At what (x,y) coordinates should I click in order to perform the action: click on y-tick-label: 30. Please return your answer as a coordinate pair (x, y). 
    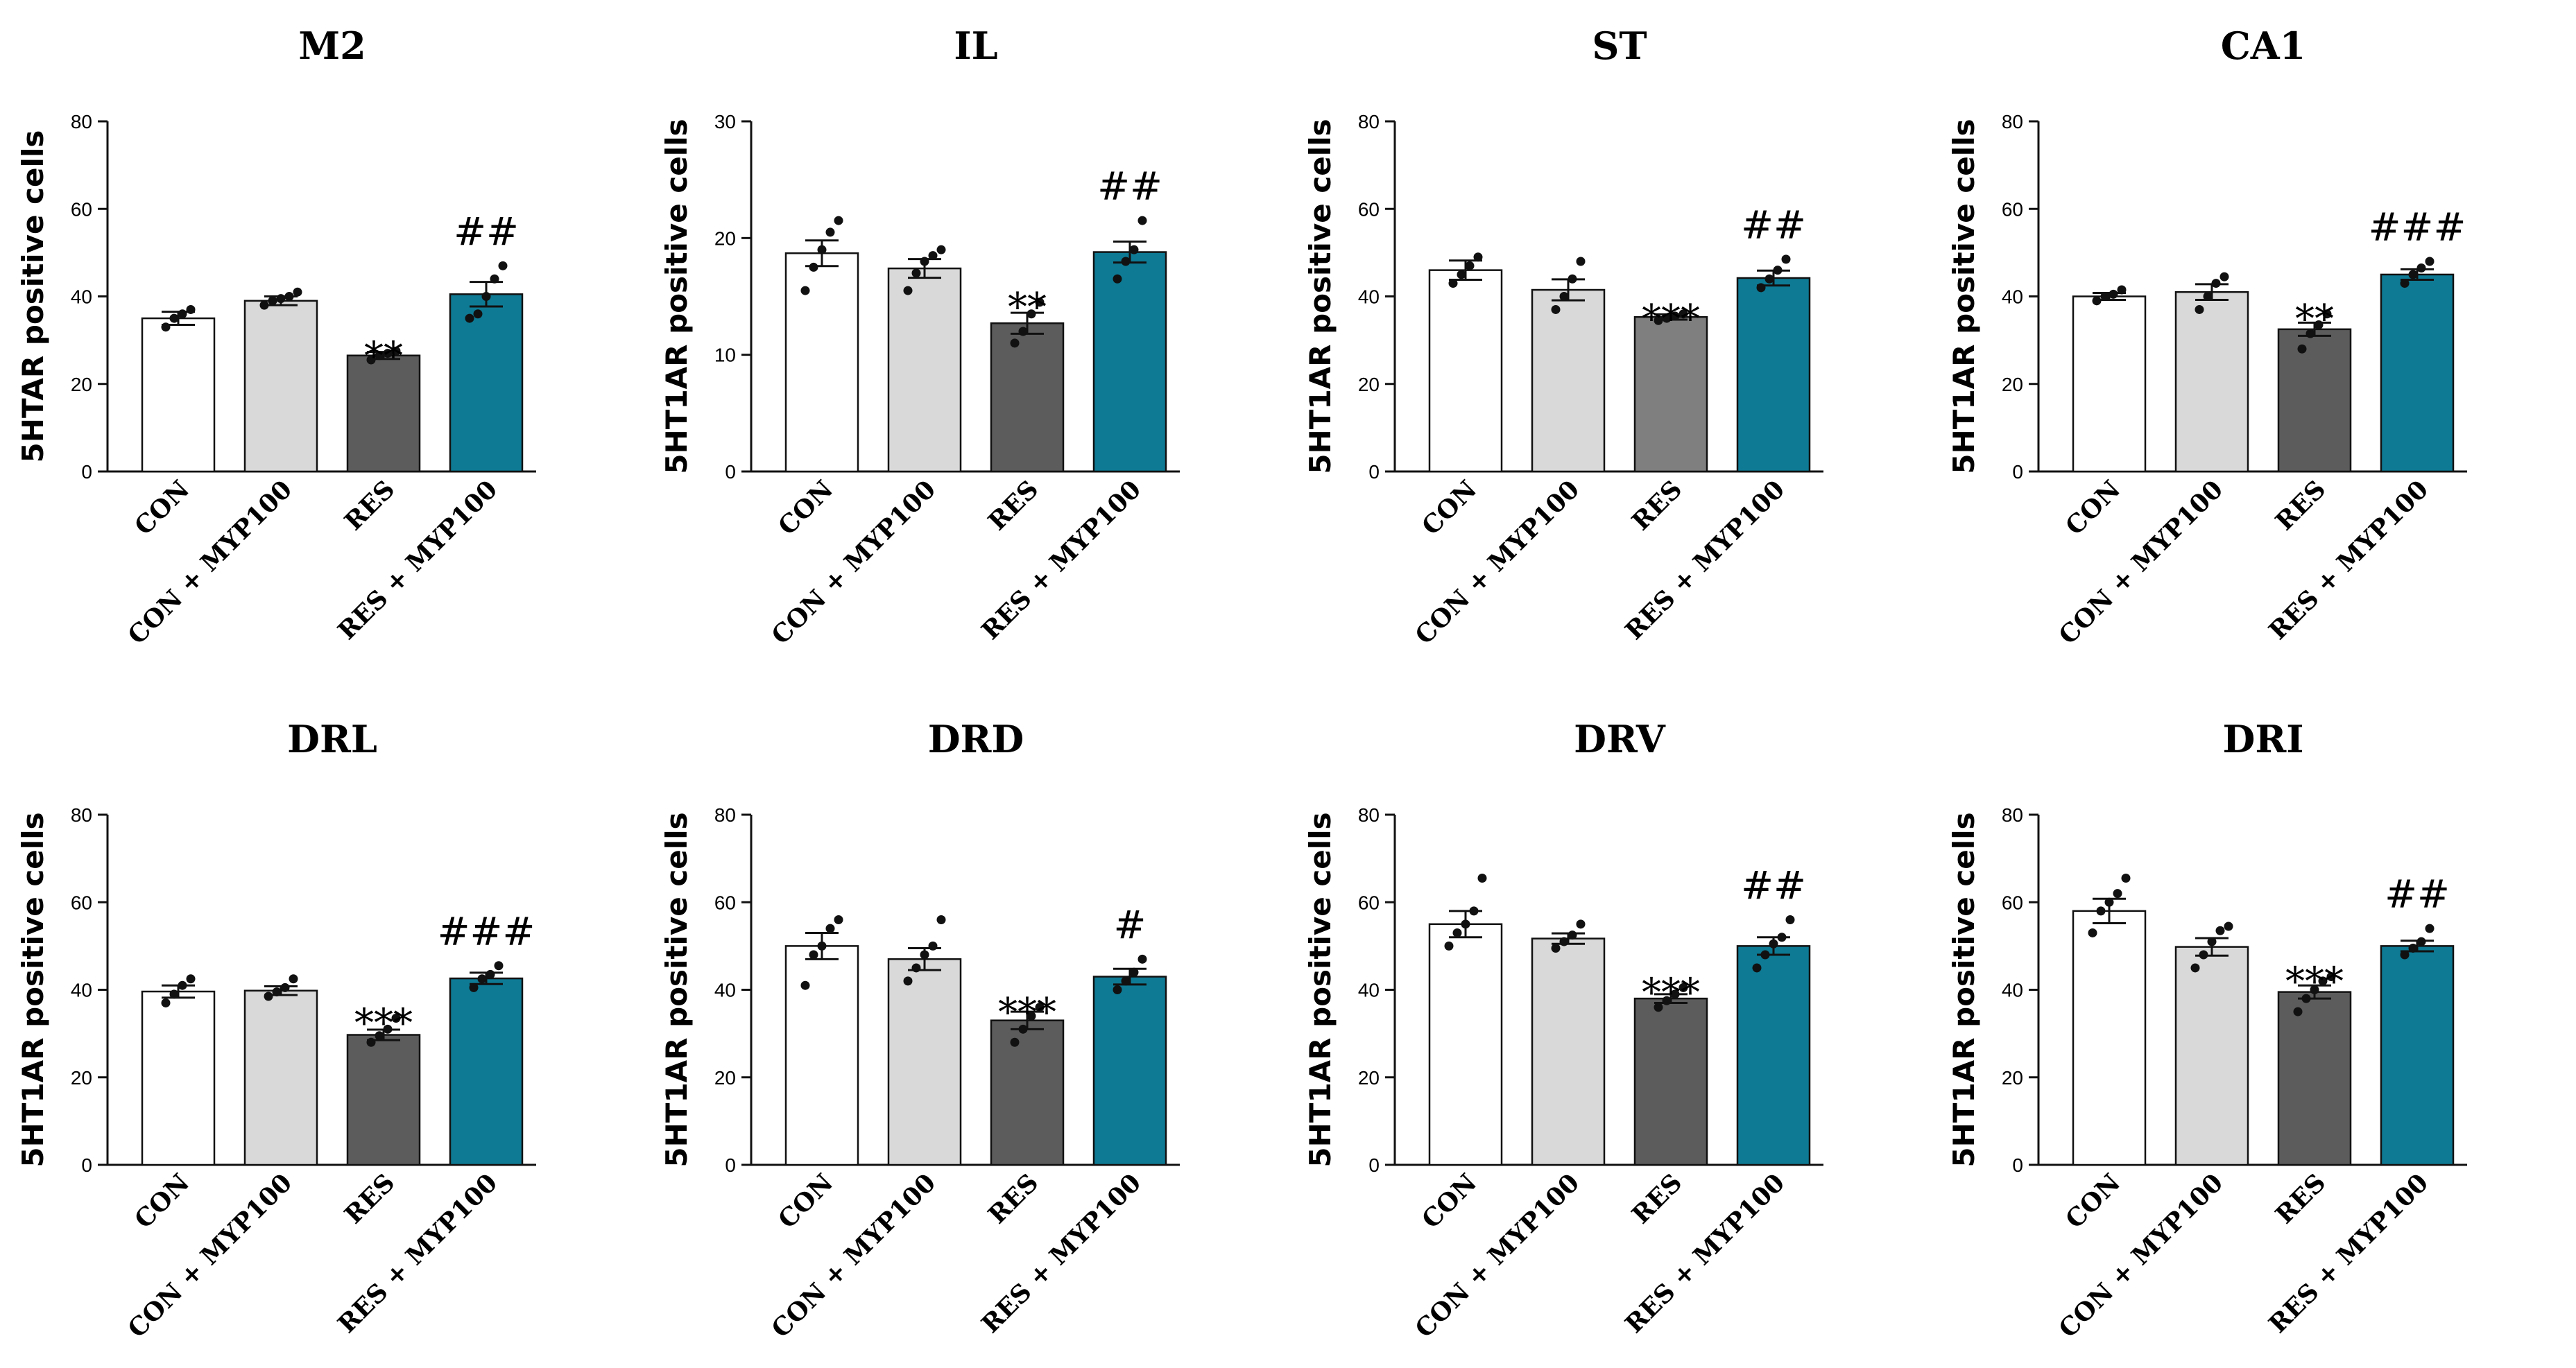
    Looking at the image, I should click on (725, 121).